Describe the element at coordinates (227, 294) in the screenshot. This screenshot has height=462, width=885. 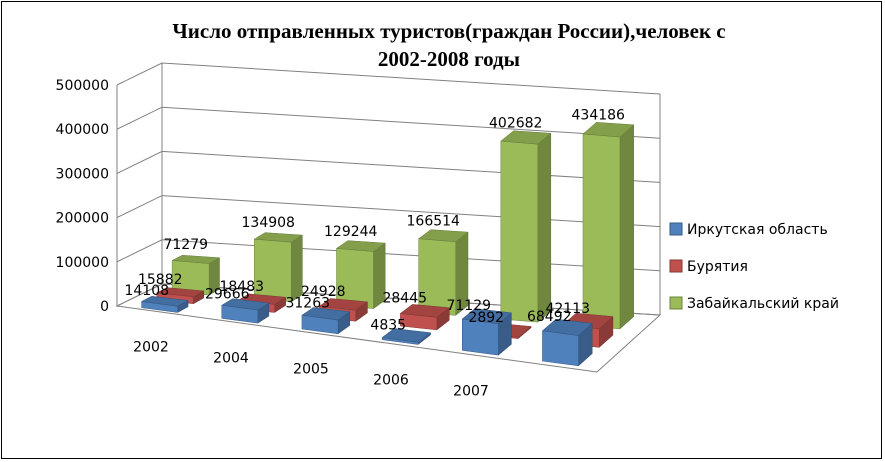
I see `data-label: 29666` at that location.